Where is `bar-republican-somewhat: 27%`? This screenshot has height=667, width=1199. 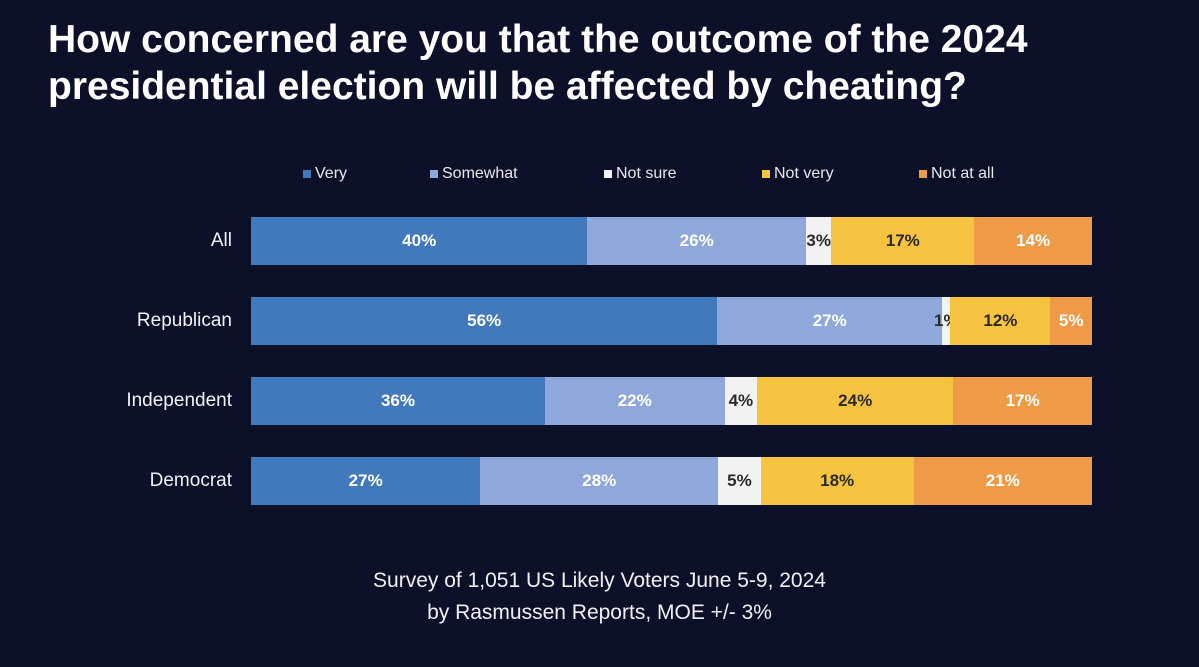 bar-republican-somewhat: 27% is located at coordinates (830, 321).